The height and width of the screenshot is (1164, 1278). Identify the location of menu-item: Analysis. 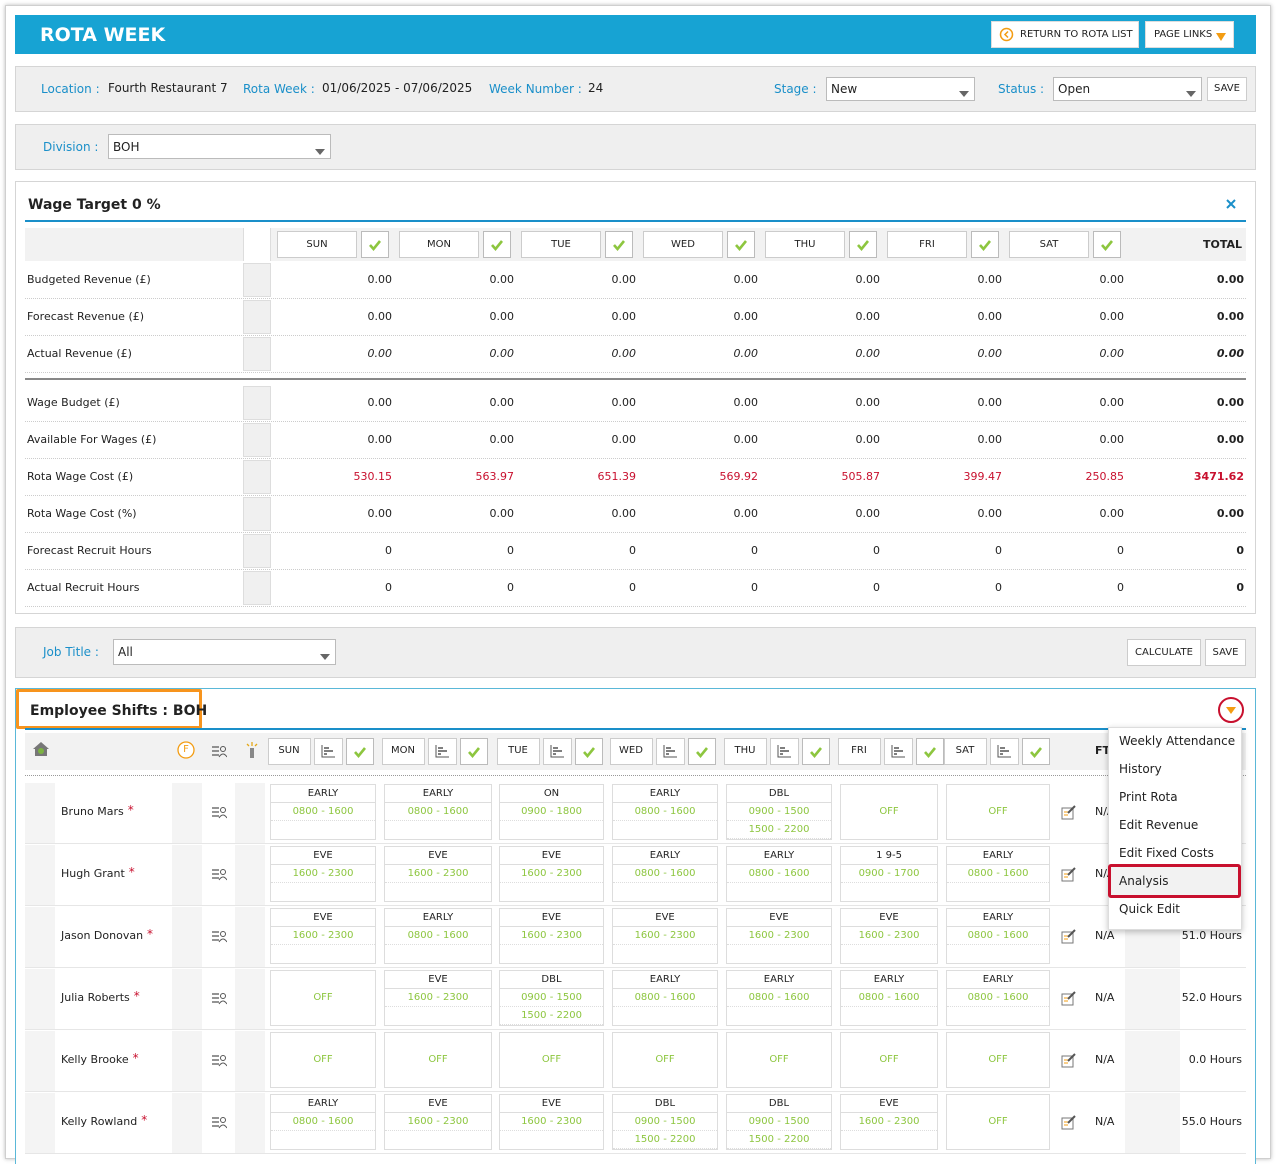
(1144, 881).